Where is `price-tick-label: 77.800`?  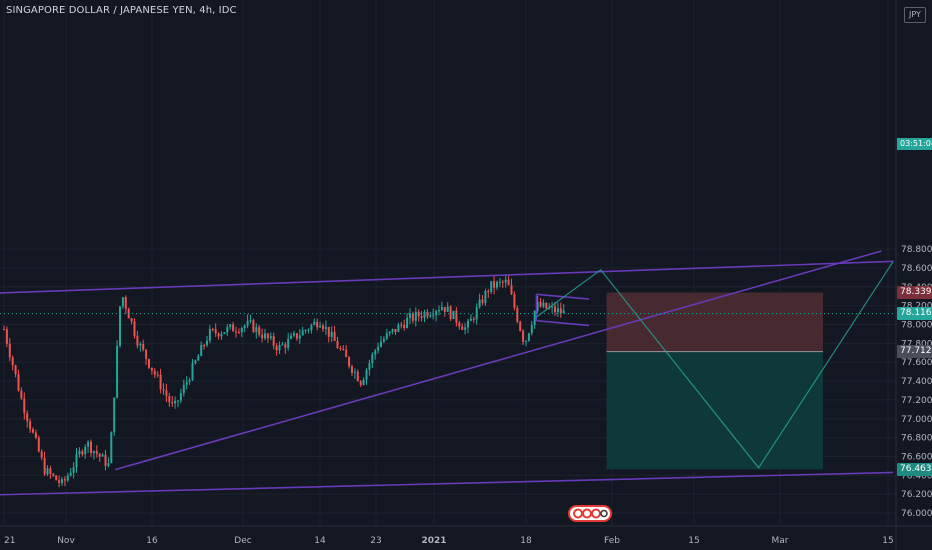
price-tick-label: 77.800 is located at coordinates (916, 344).